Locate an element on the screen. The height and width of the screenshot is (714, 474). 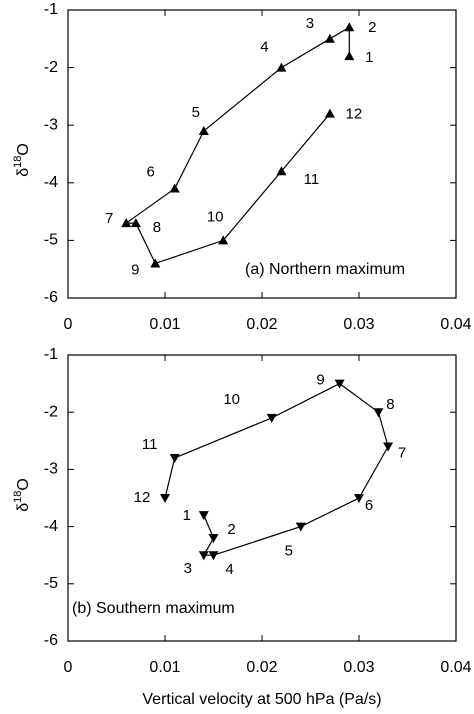
x-axis-label: Vertical velocity at 500 hPa (Pa/s) is located at coordinates (261, 699).